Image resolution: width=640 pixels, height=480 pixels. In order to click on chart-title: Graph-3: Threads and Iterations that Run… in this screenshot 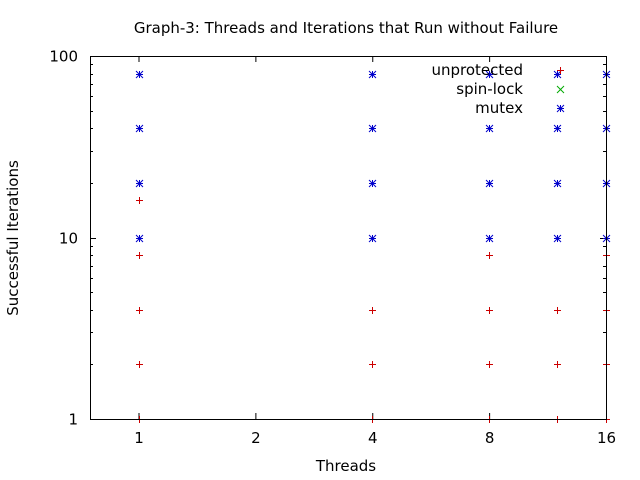, I will do `click(346, 28)`.